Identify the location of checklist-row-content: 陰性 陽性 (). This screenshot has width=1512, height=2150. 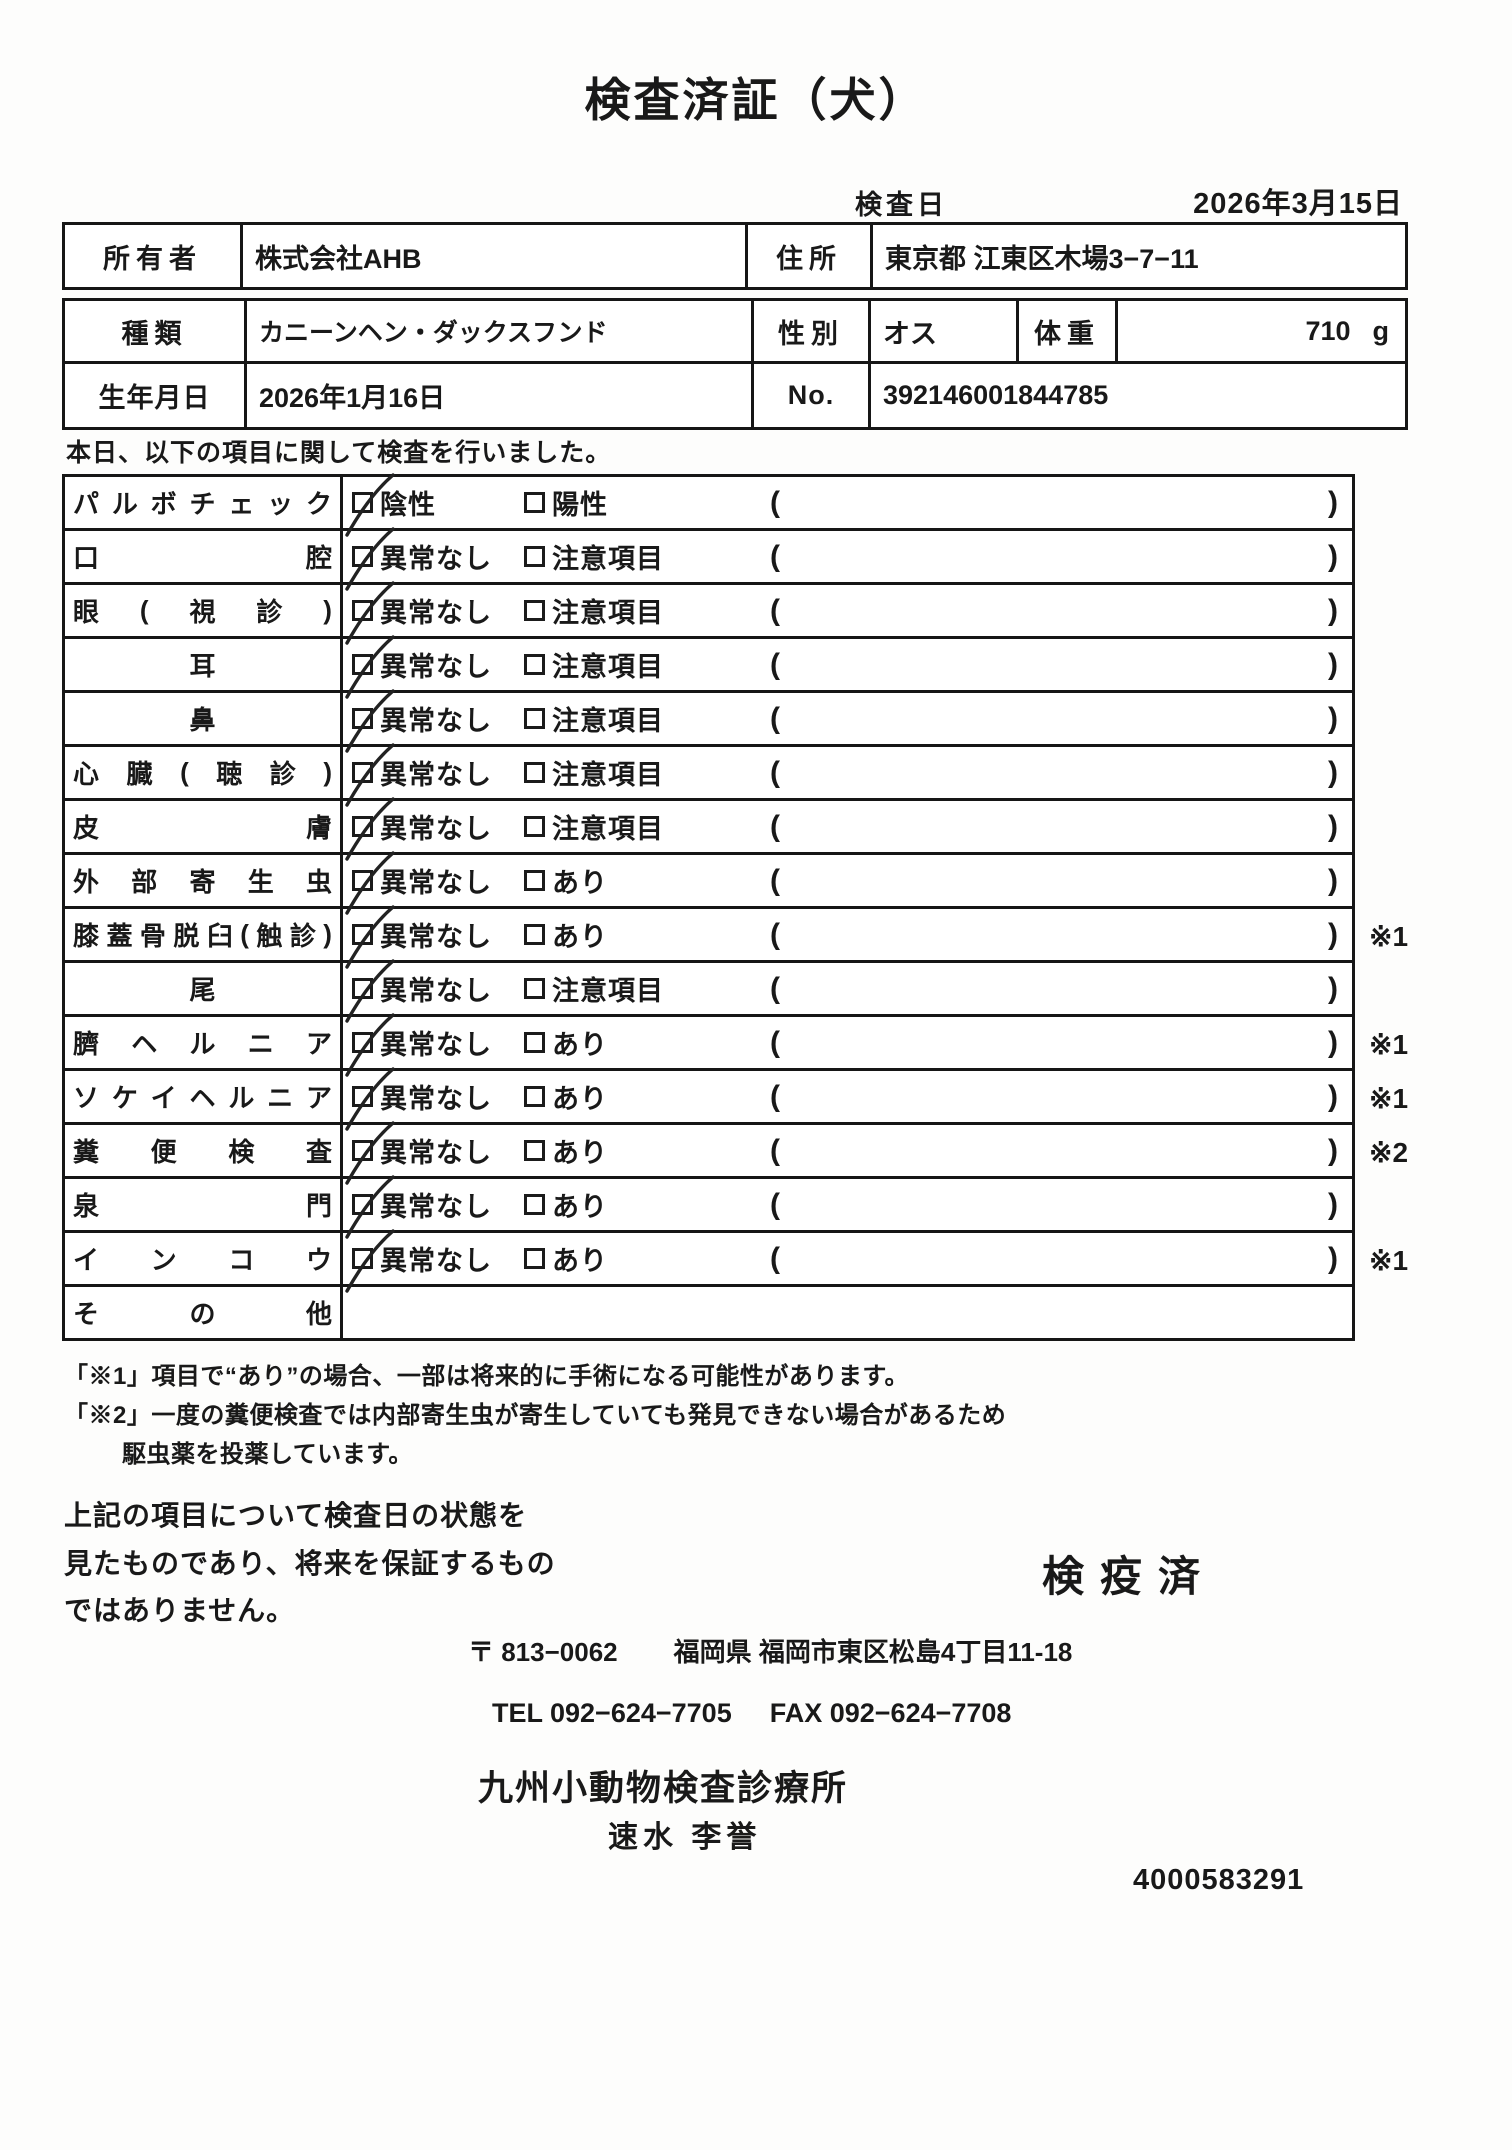
(847, 505).